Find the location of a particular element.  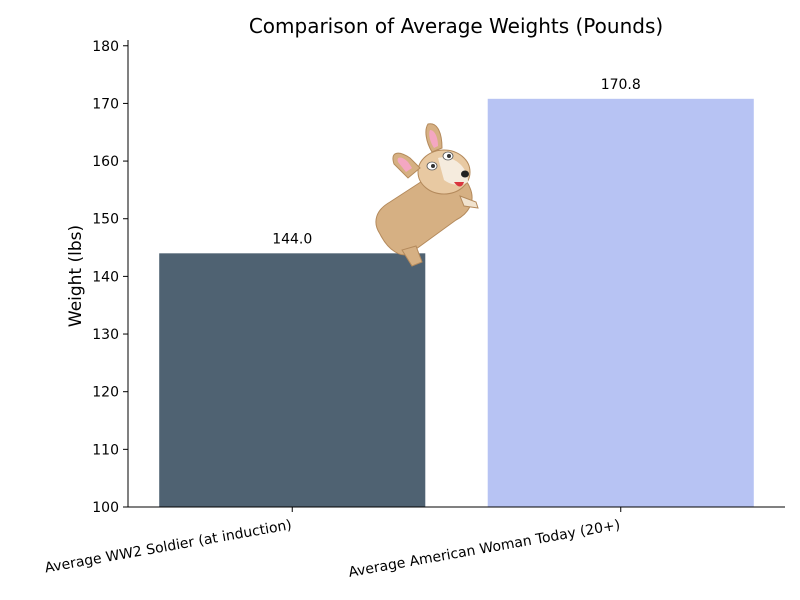

y-tick-label: 100 is located at coordinates (105, 508).